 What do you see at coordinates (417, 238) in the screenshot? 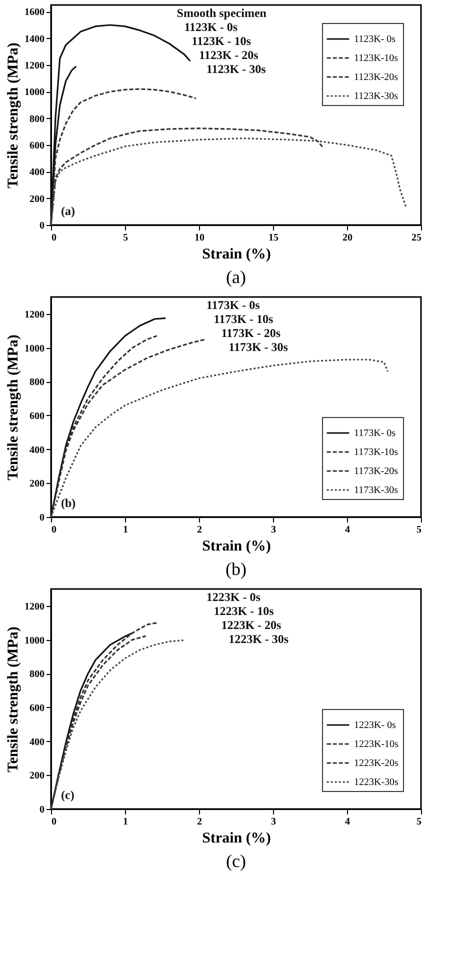
I see `x-tick-label: 25` at bounding box center [417, 238].